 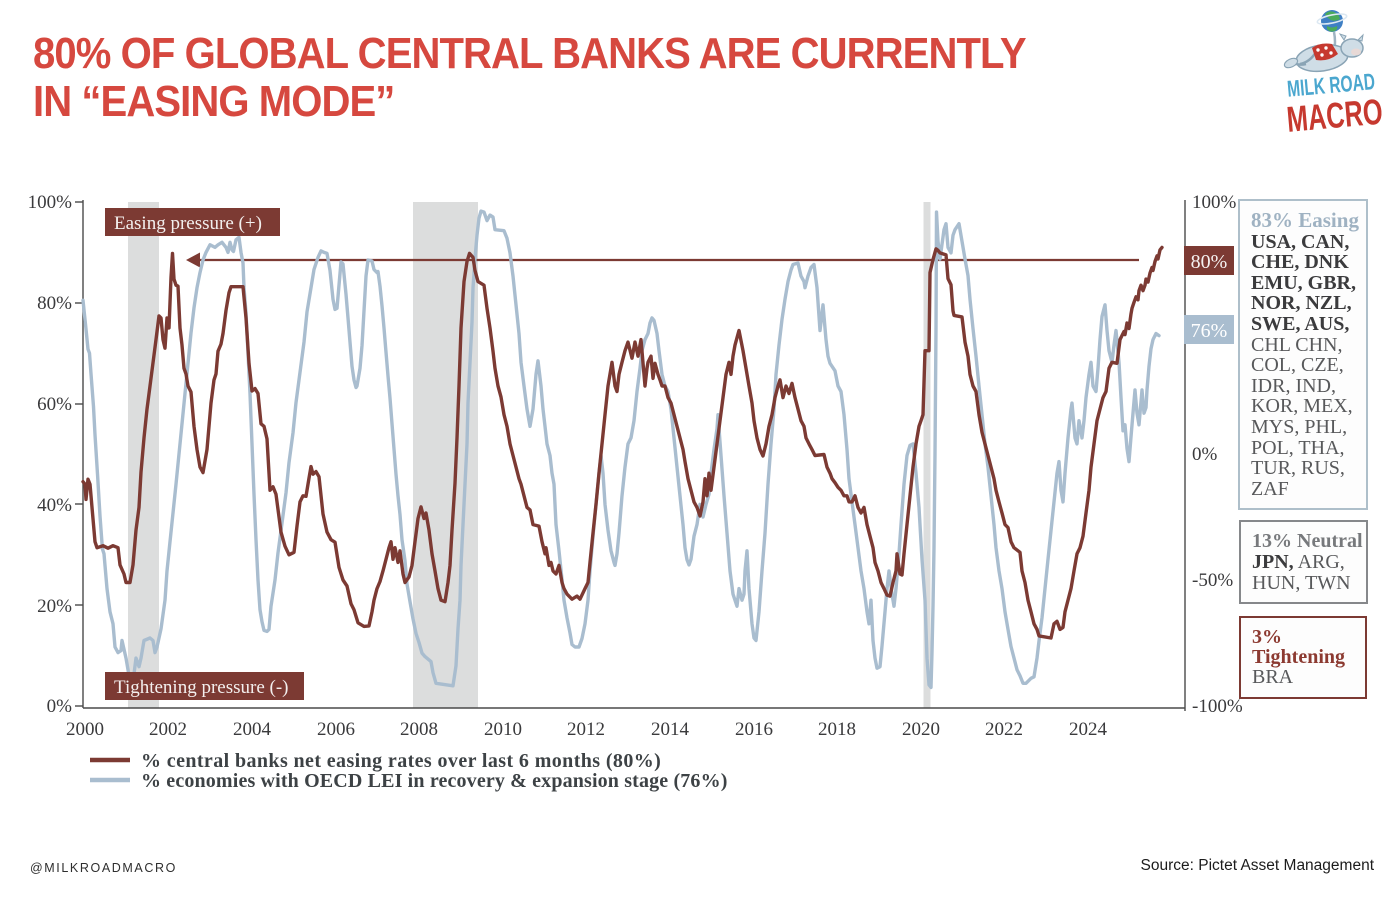 I want to click on svg-text: 2012, so click(x=586, y=729).